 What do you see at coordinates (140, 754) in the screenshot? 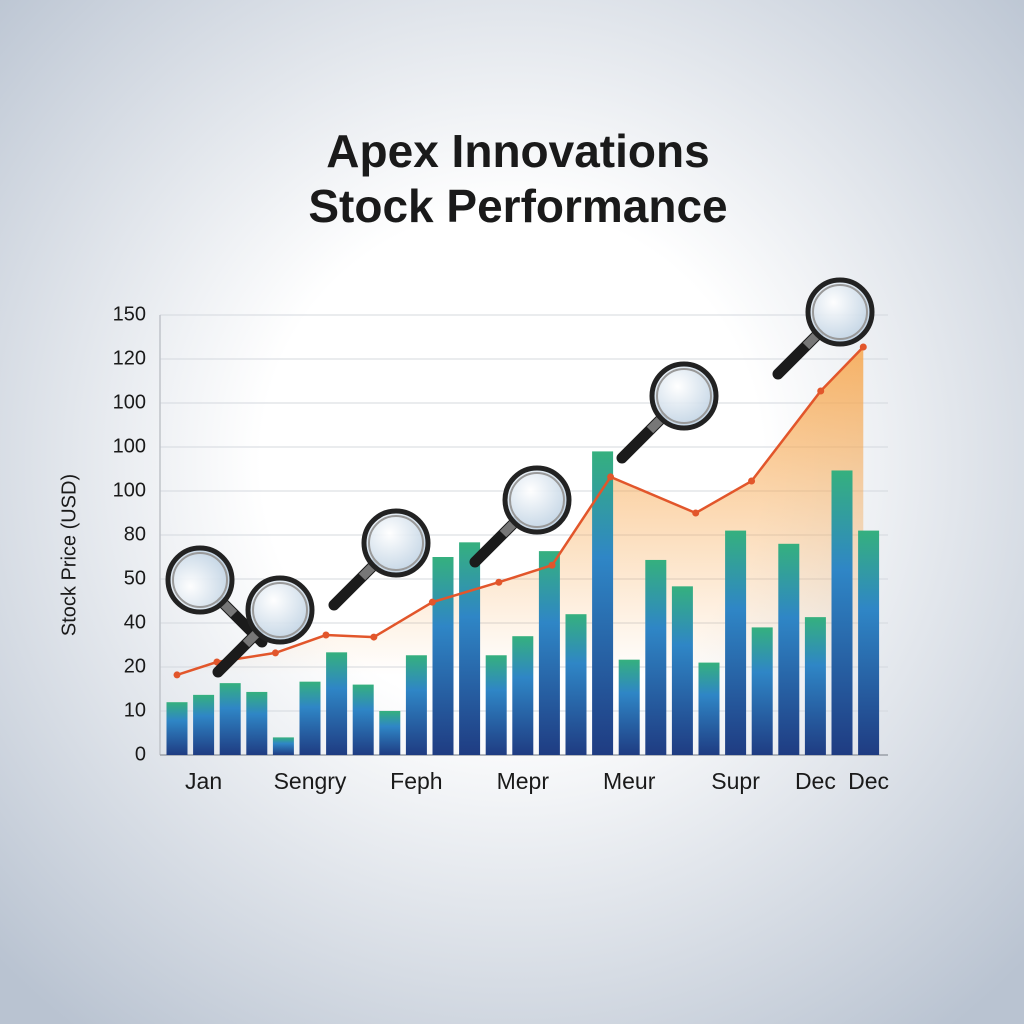
I see `y-tick-label: 0` at bounding box center [140, 754].